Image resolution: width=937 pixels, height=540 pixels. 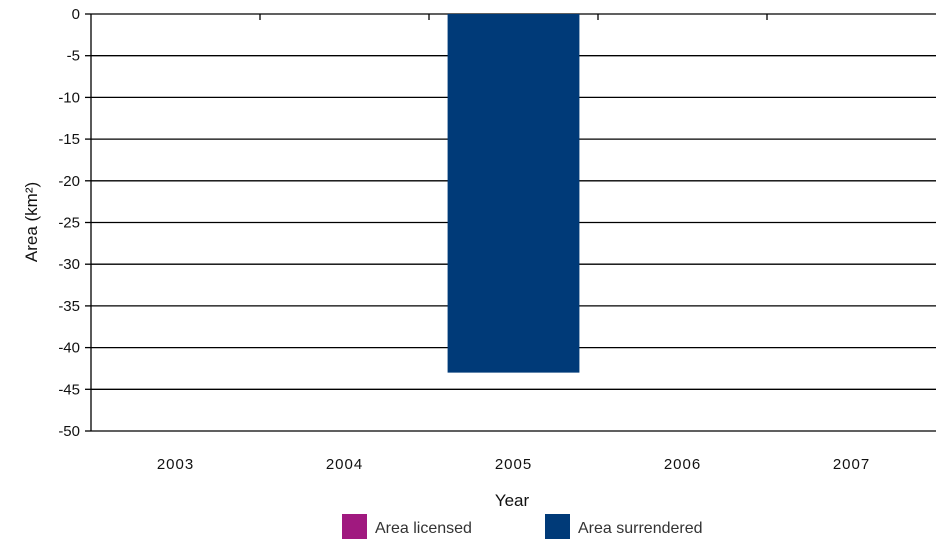 I want to click on y-tick-label: -45, so click(x=69, y=389).